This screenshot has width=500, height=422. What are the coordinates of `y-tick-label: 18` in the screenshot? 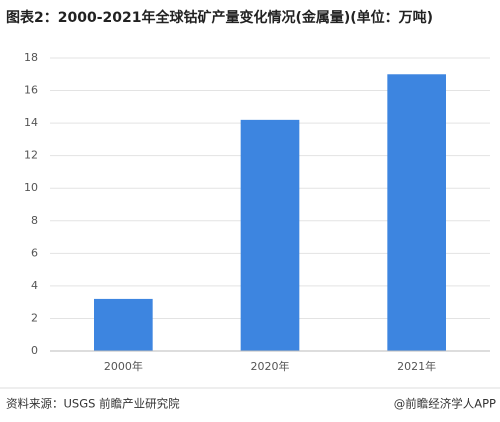 It's located at (31, 57).